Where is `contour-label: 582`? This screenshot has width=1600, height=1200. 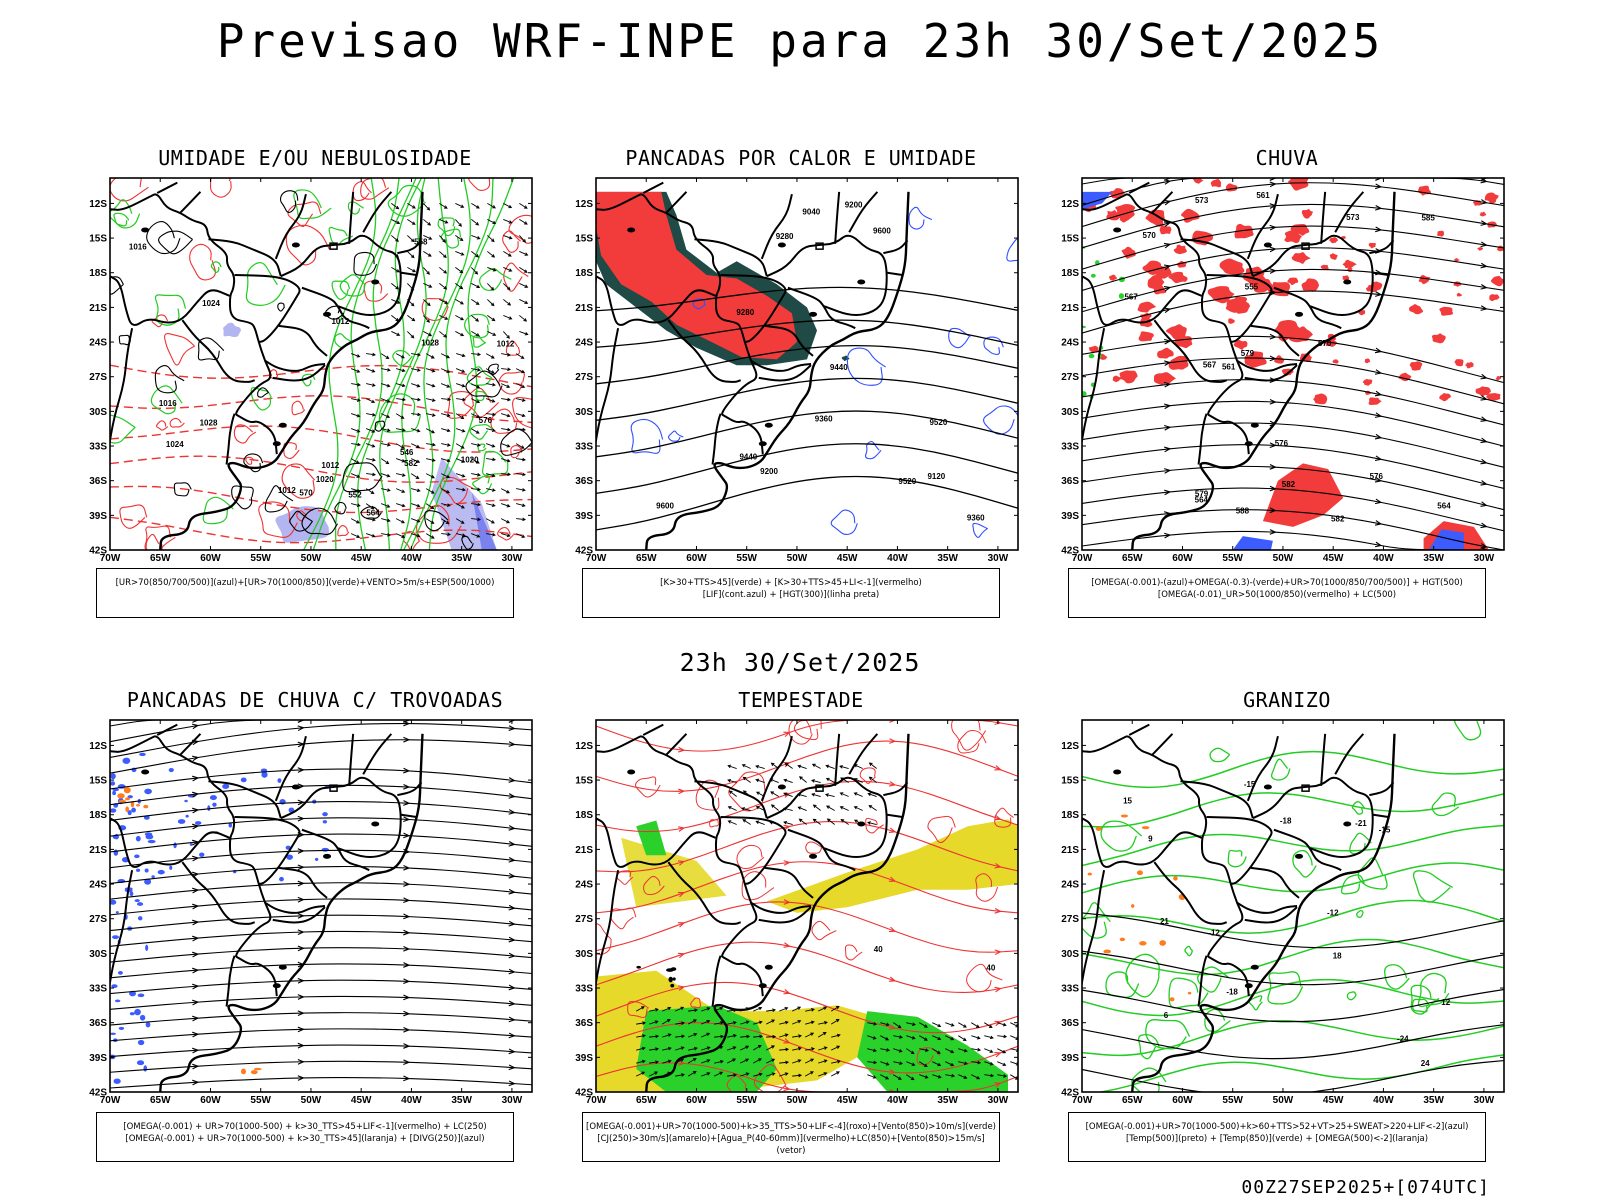 contour-label: 582 is located at coordinates (1289, 484).